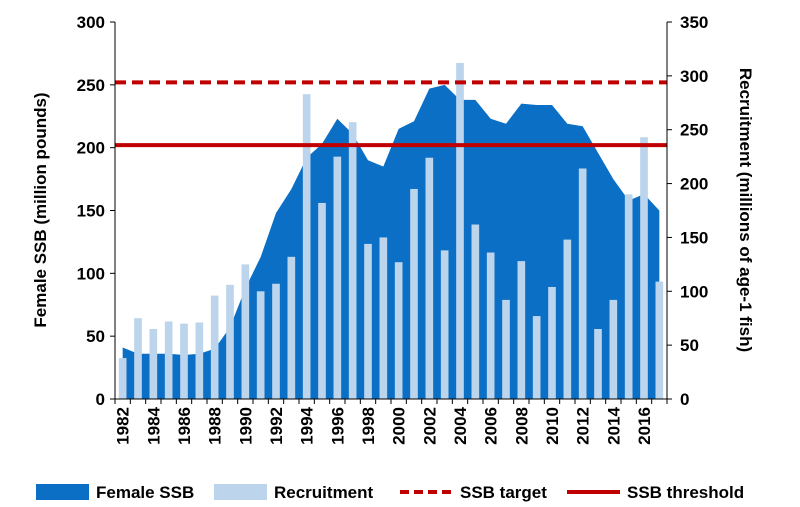  I want to click on legend-item-female-ssb: Female SSB, so click(115, 492).